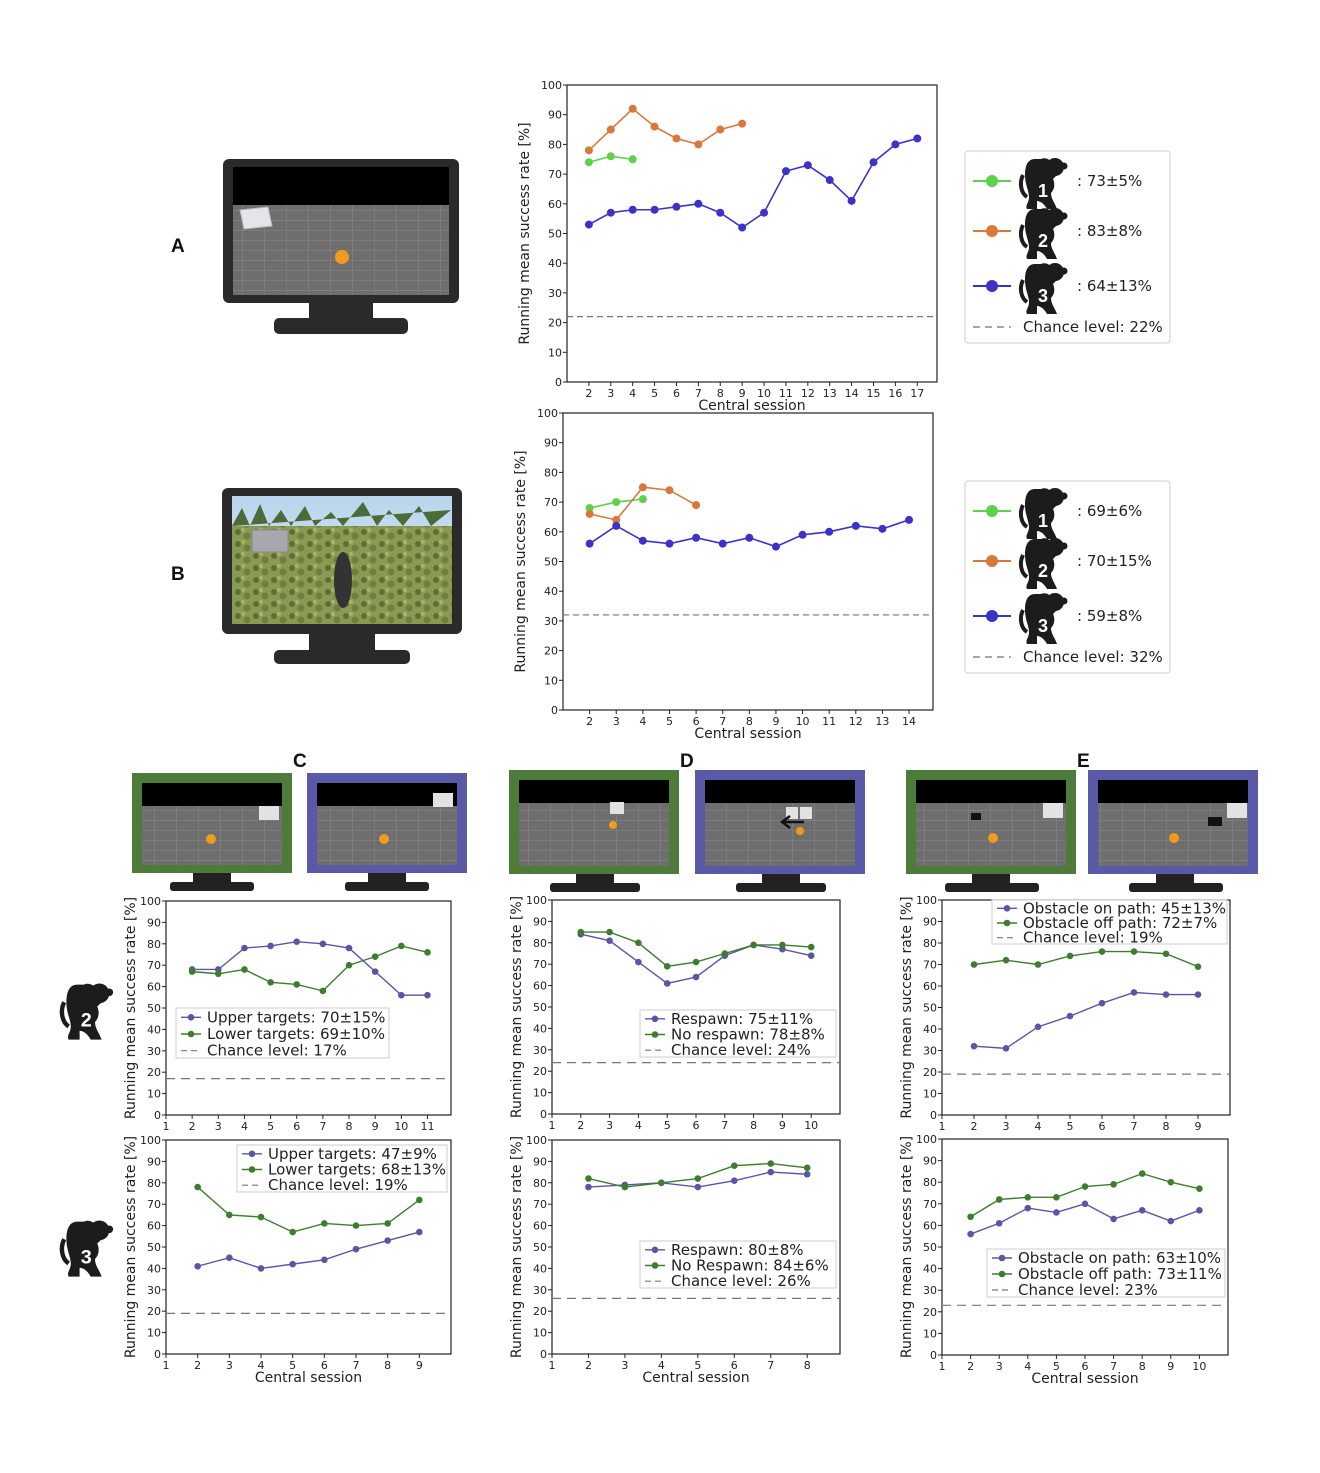 This screenshot has width=1320, height=1473. What do you see at coordinates (555, 144) in the screenshot?
I see `y-tick-label: 80` at bounding box center [555, 144].